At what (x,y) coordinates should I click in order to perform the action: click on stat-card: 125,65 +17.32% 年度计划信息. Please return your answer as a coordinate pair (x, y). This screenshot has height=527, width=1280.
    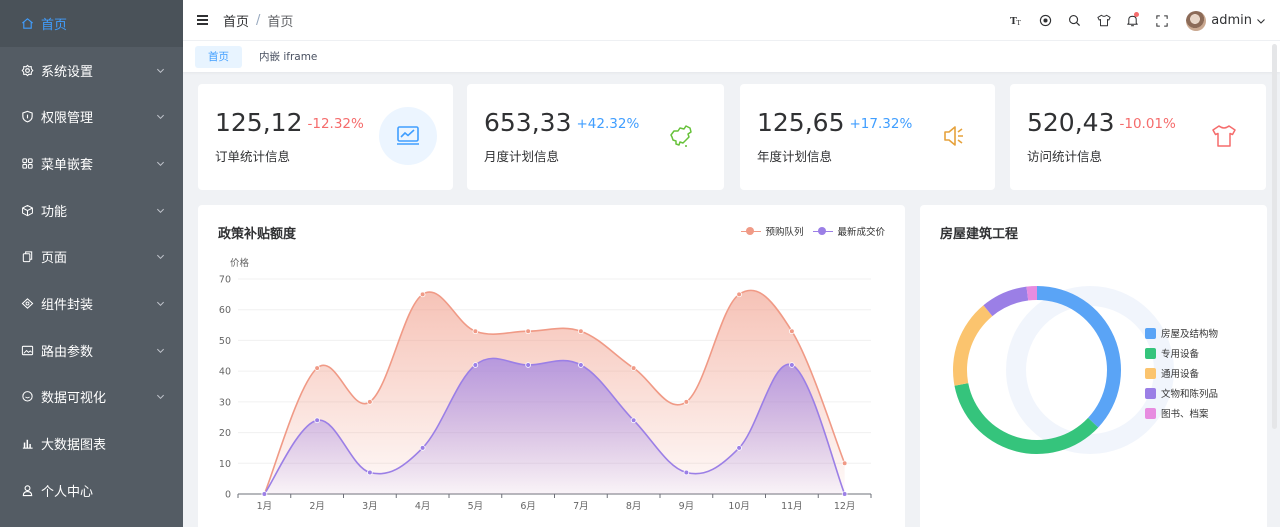
    Looking at the image, I should click on (867, 137).